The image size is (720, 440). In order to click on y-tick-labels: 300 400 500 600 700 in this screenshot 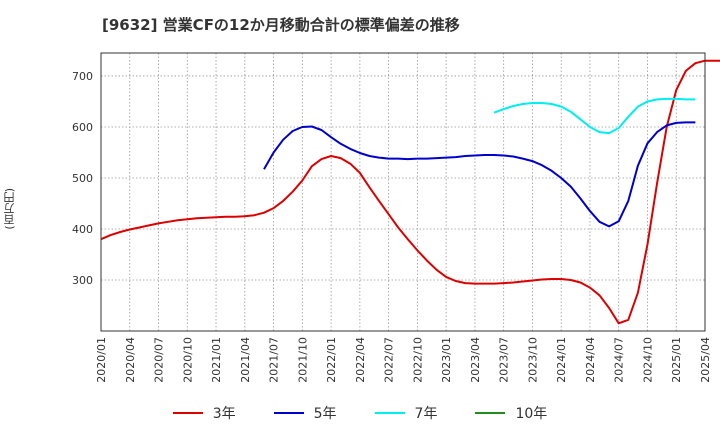, I will do `click(82, 178)`.